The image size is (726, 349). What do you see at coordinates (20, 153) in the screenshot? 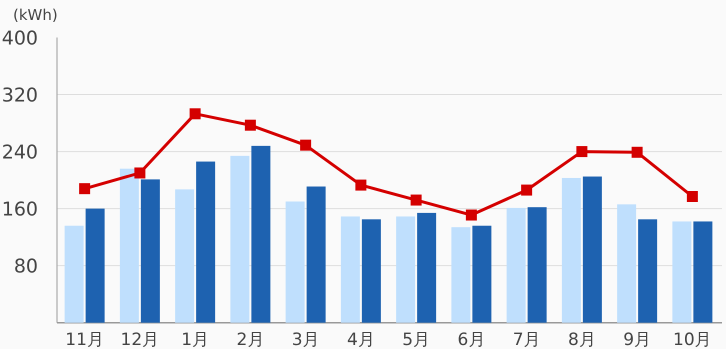
I see `y-tick-label: 240` at bounding box center [20, 153].